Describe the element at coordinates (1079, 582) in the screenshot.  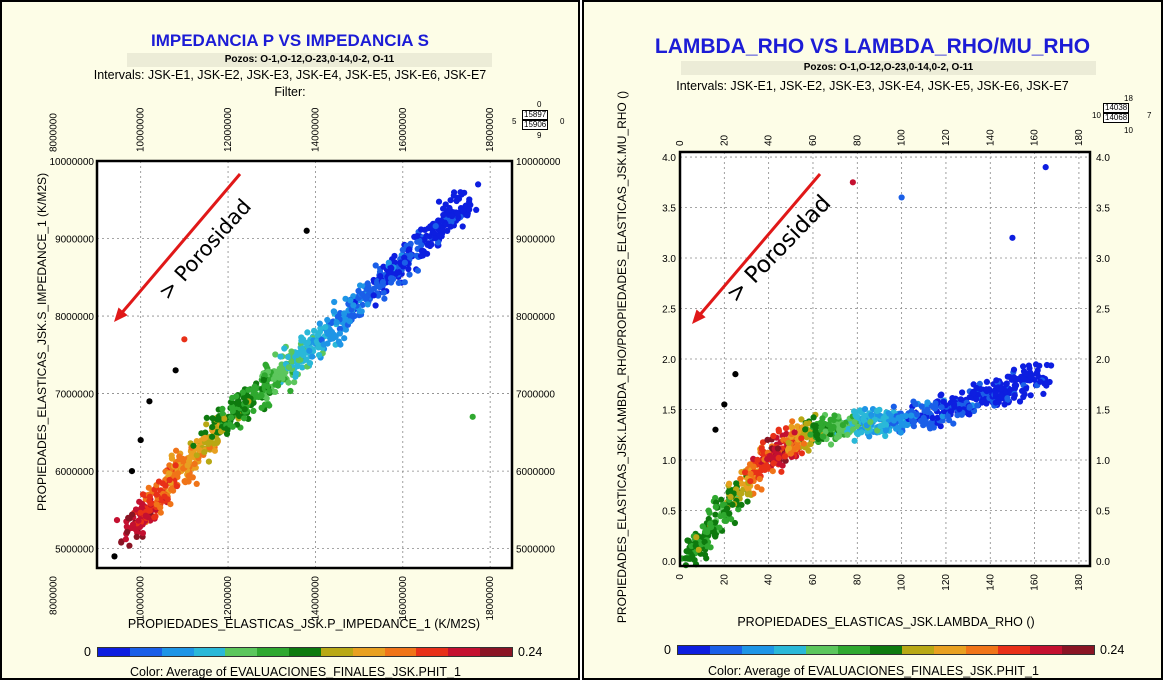
I see `x-tick-label-bottom: 180` at that location.